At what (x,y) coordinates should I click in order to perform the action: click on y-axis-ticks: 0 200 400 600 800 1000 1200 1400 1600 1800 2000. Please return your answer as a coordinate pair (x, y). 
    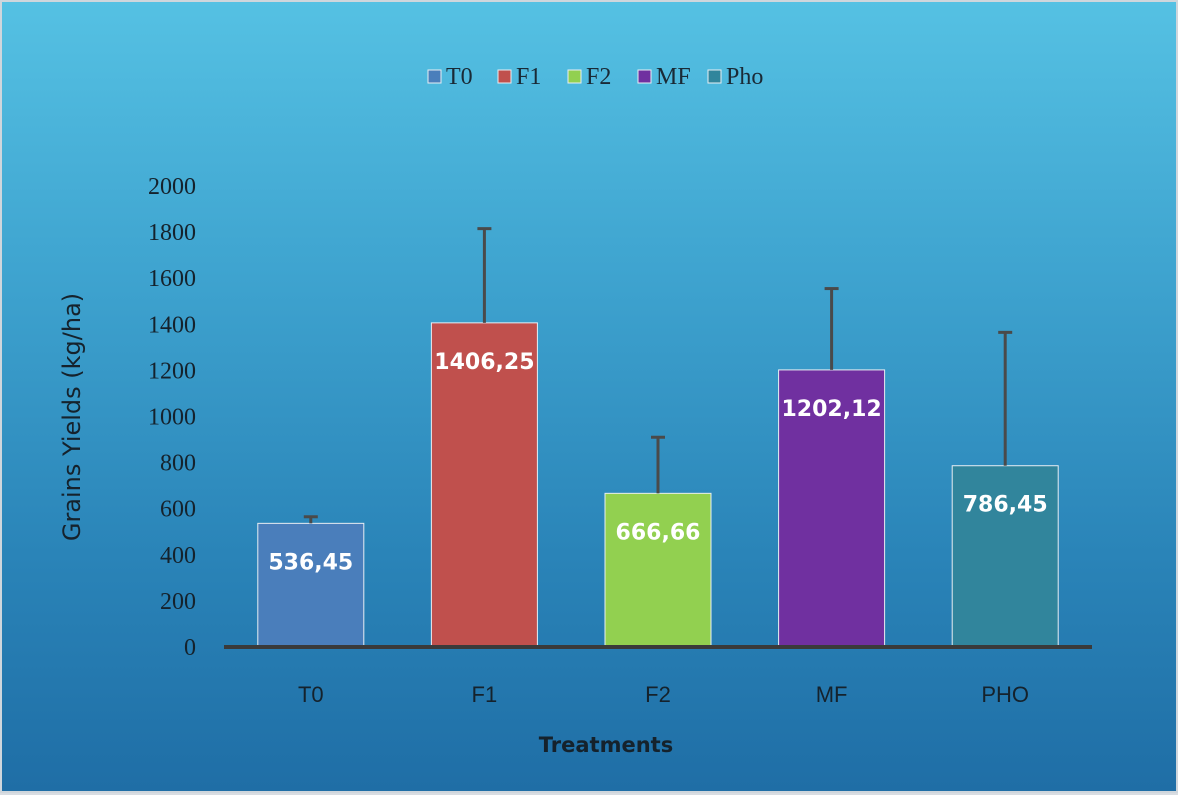
    Looking at the image, I should click on (172, 417).